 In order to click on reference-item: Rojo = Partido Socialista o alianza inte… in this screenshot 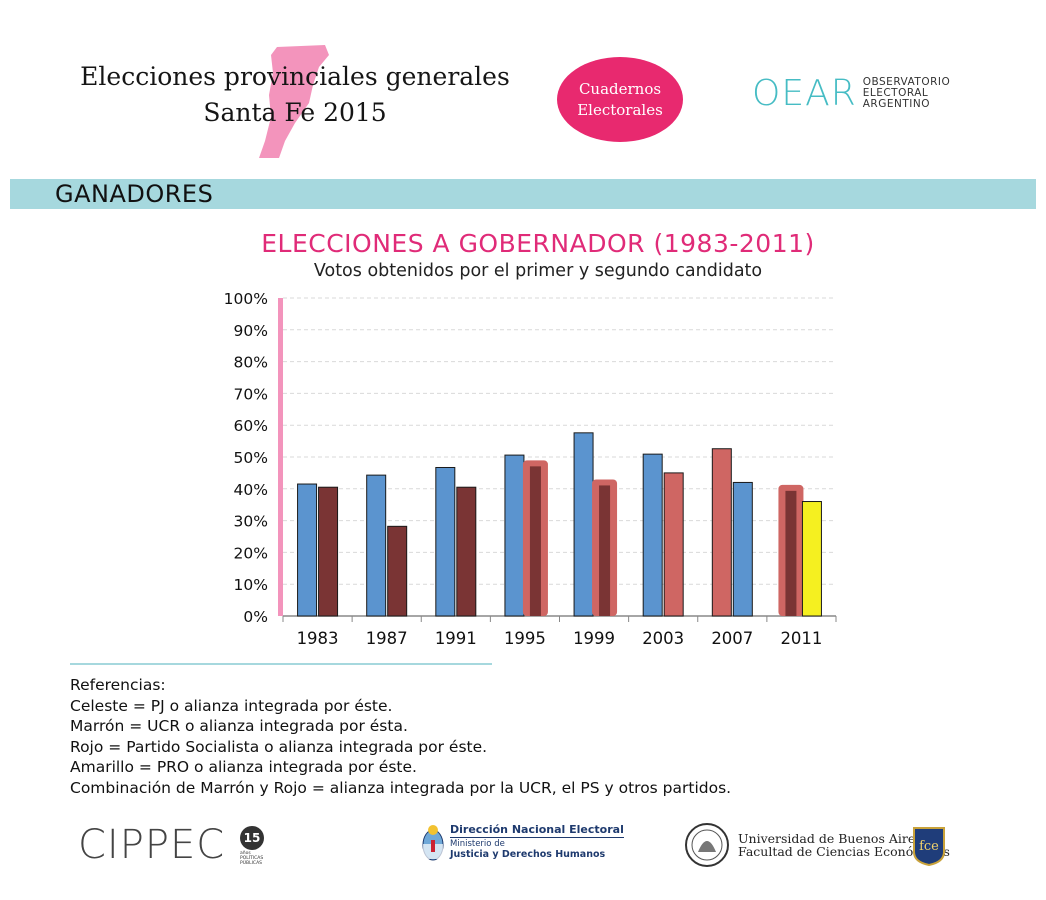, I will do `click(279, 746)`.